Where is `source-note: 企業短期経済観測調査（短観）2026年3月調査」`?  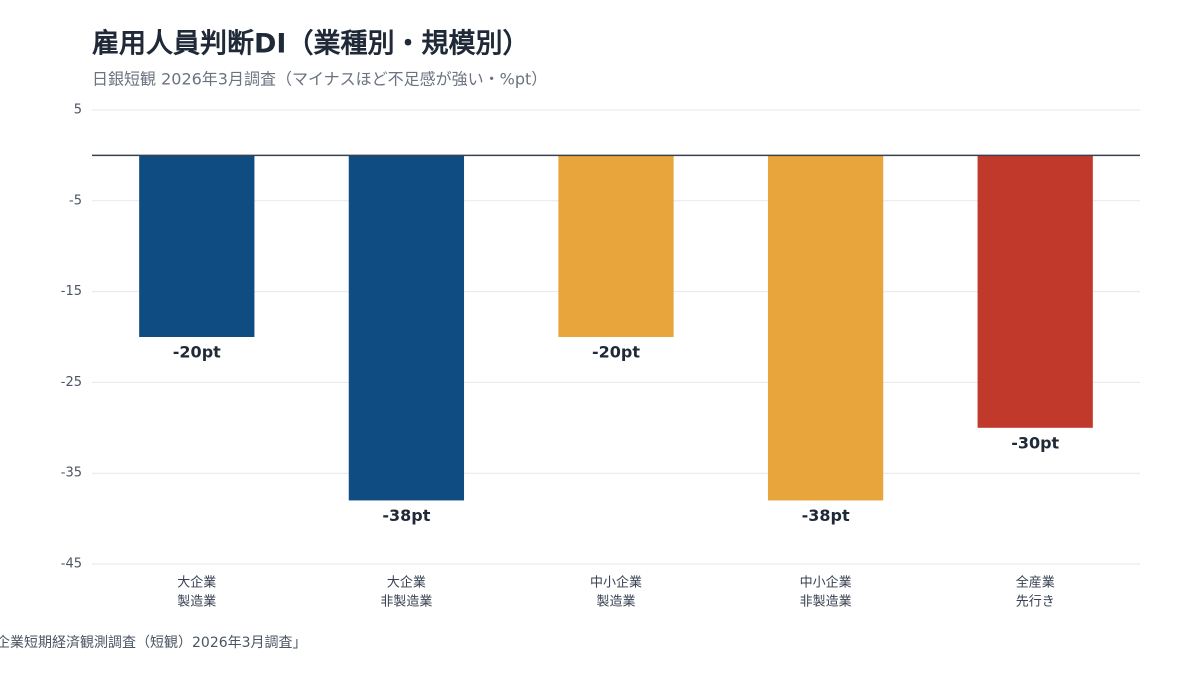
source-note: 企業短期経済観測調査（短観）2026年3月調査」 is located at coordinates (153, 642).